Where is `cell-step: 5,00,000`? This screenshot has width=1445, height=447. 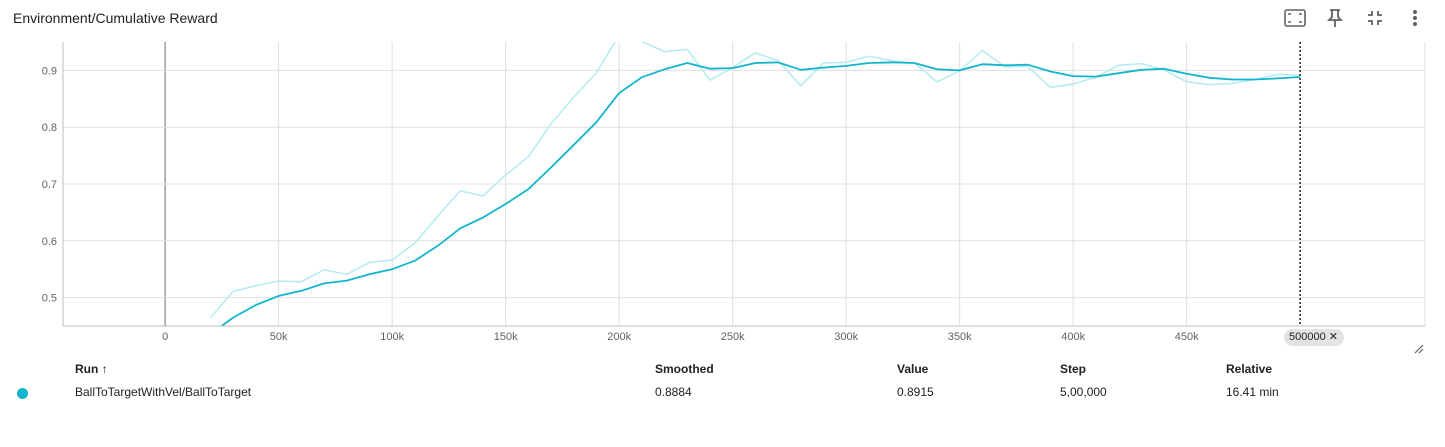 cell-step: 5,00,000 is located at coordinates (1083, 392).